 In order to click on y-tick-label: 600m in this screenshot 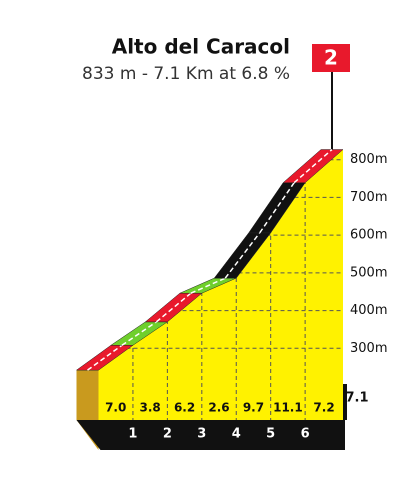, I will do `click(368, 235)`.